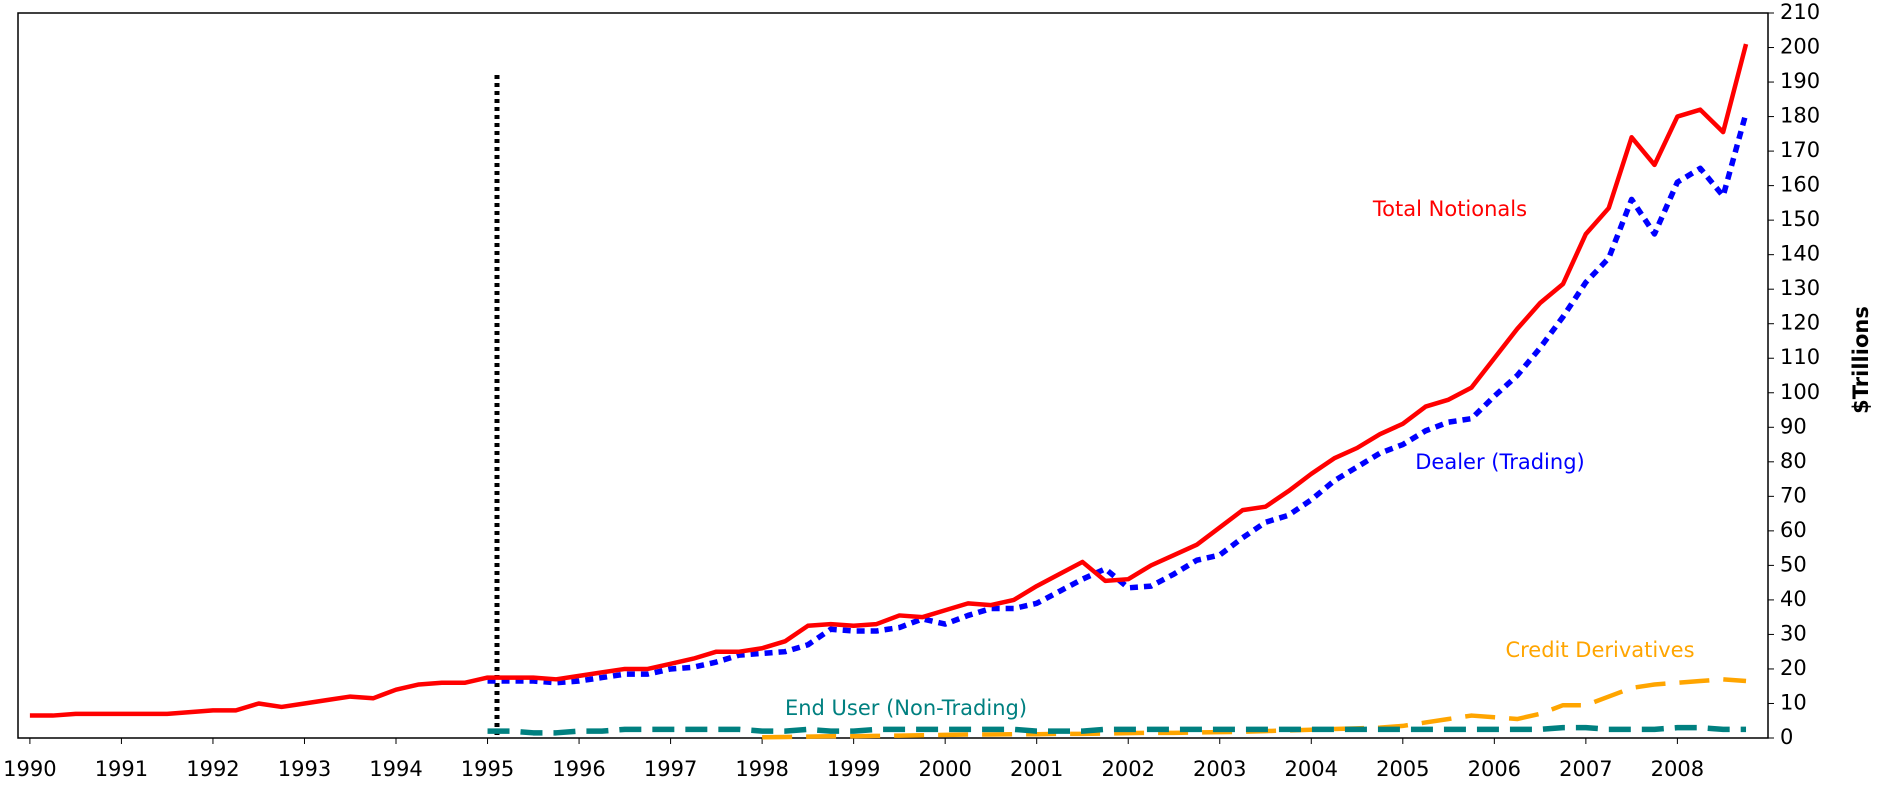 The image size is (1877, 786). I want to click on y-axis-title: $Trillions, so click(1861, 360).